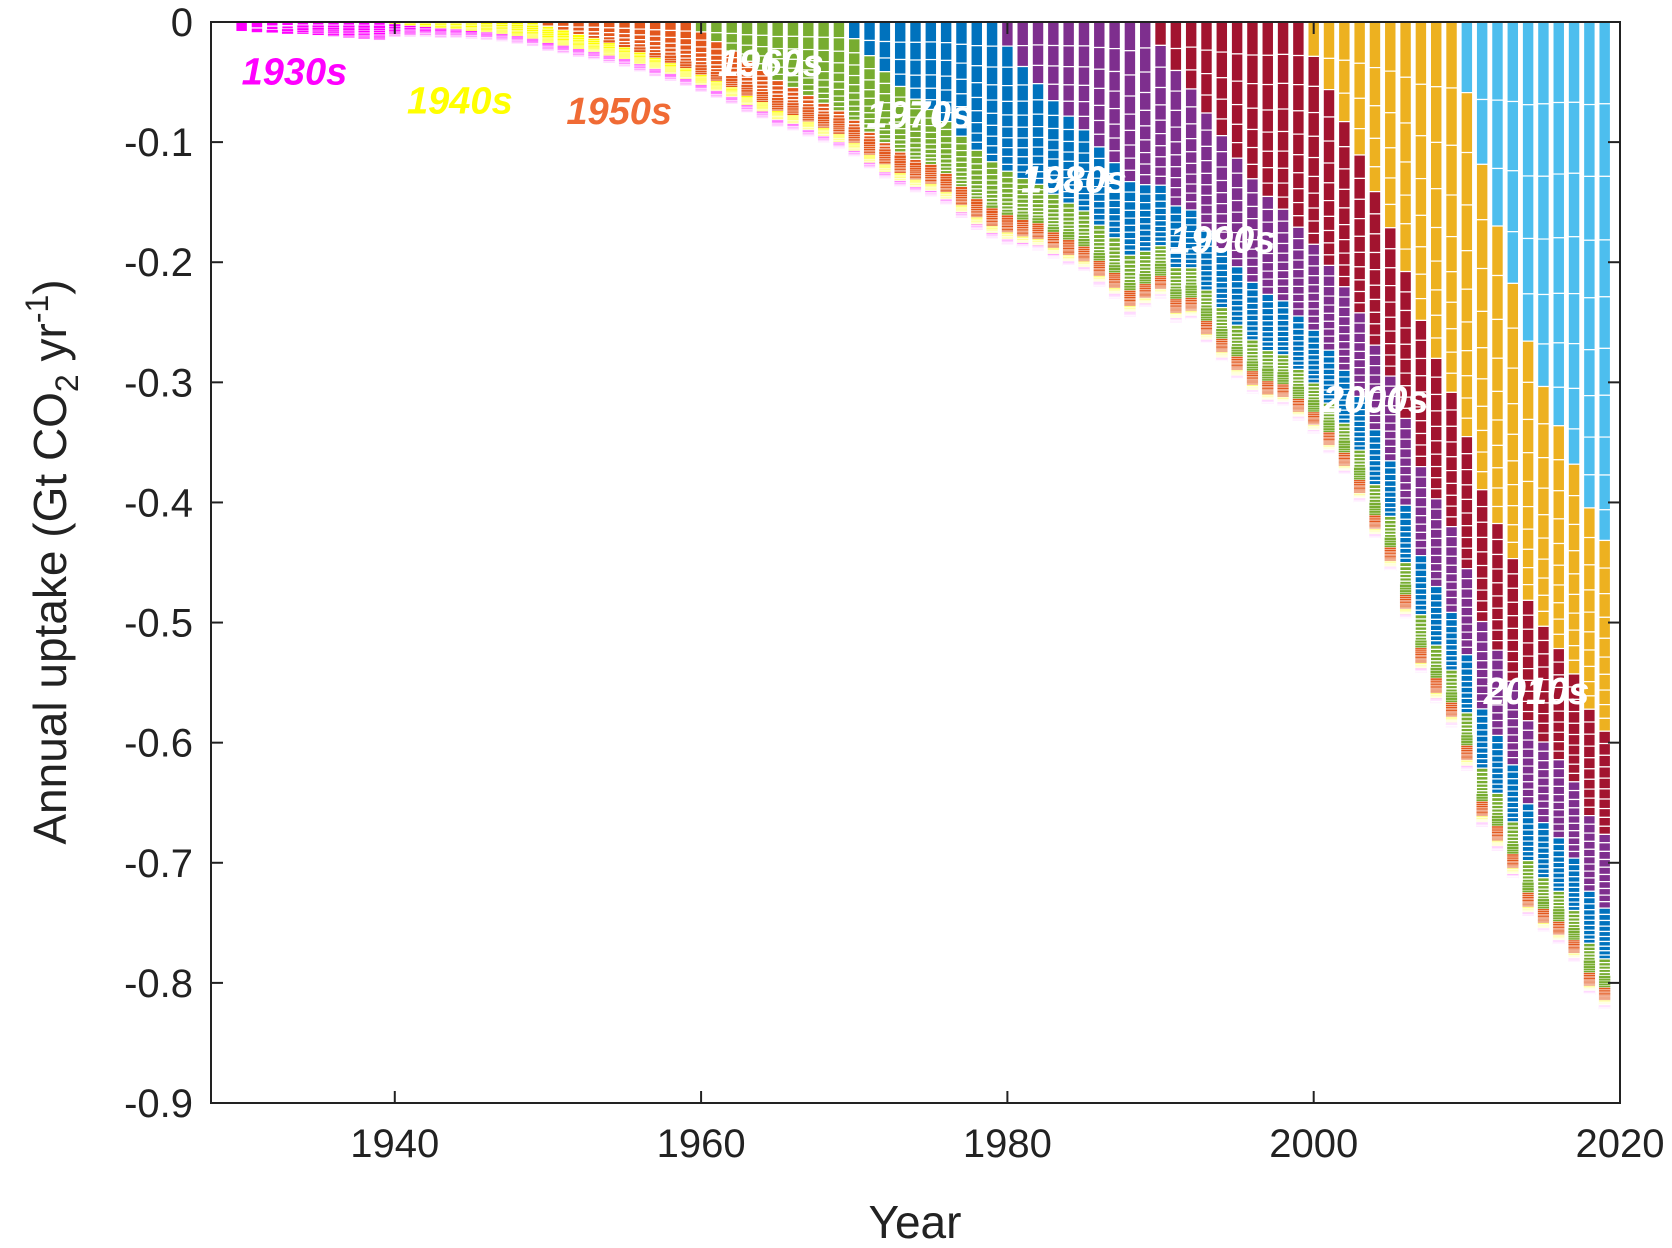  I want to click on bar-segment-2018-from-1992, so click(1589, 793).